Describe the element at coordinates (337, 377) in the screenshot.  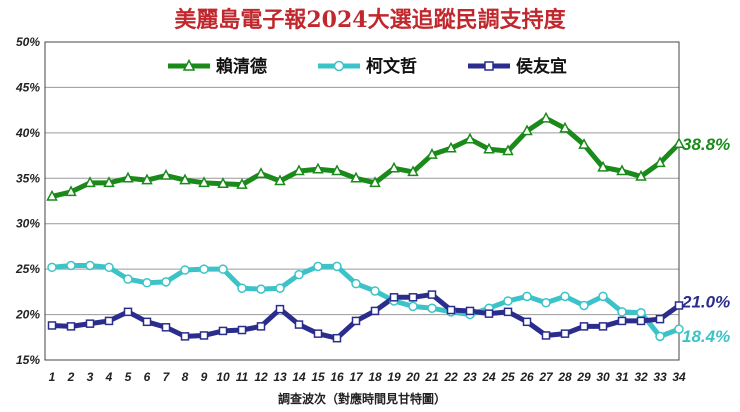
I see `x-tick-label: 16` at that location.